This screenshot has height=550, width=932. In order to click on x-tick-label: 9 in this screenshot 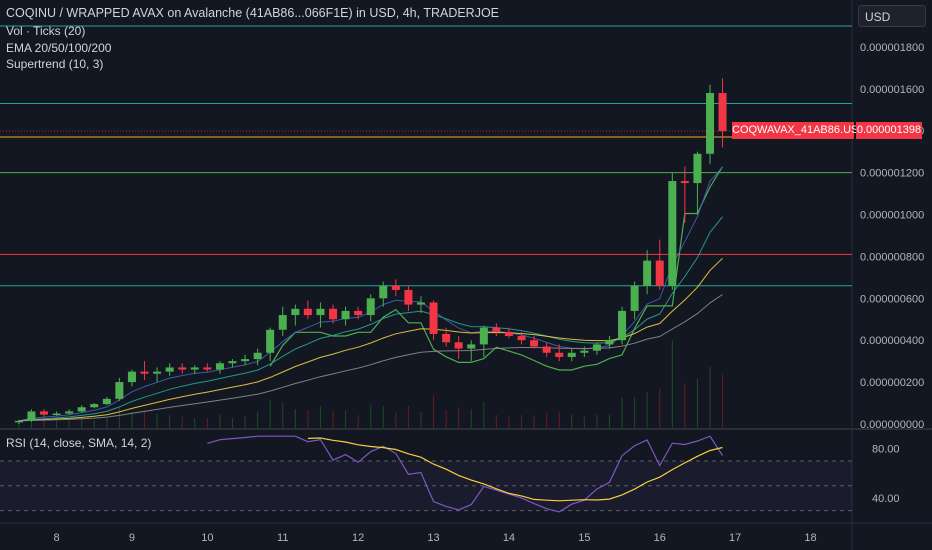, I will do `click(132, 538)`.